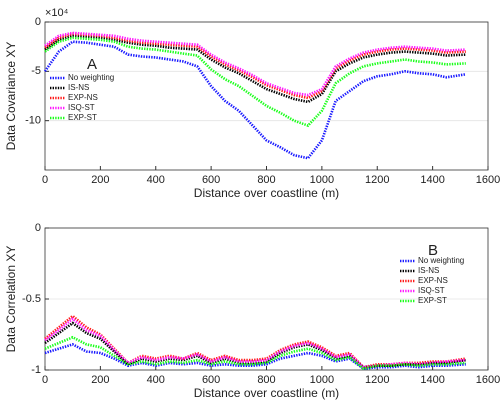 The width and height of the screenshot is (500, 414). What do you see at coordinates (11, 96) in the screenshot?
I see `y-axis-label: Data Covariance XY` at bounding box center [11, 96].